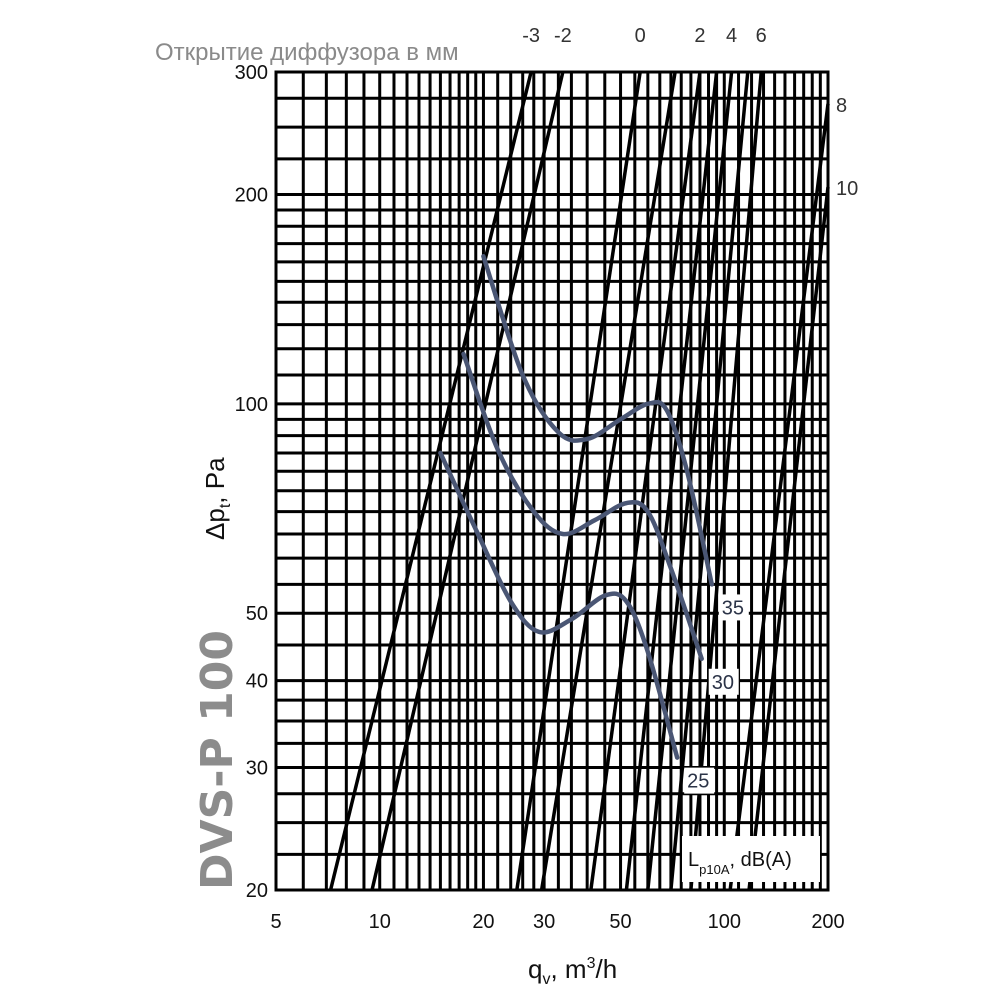 The image size is (1000, 1000). Describe the element at coordinates (275, 922) in the screenshot. I see `x-tick-5: 5` at that location.